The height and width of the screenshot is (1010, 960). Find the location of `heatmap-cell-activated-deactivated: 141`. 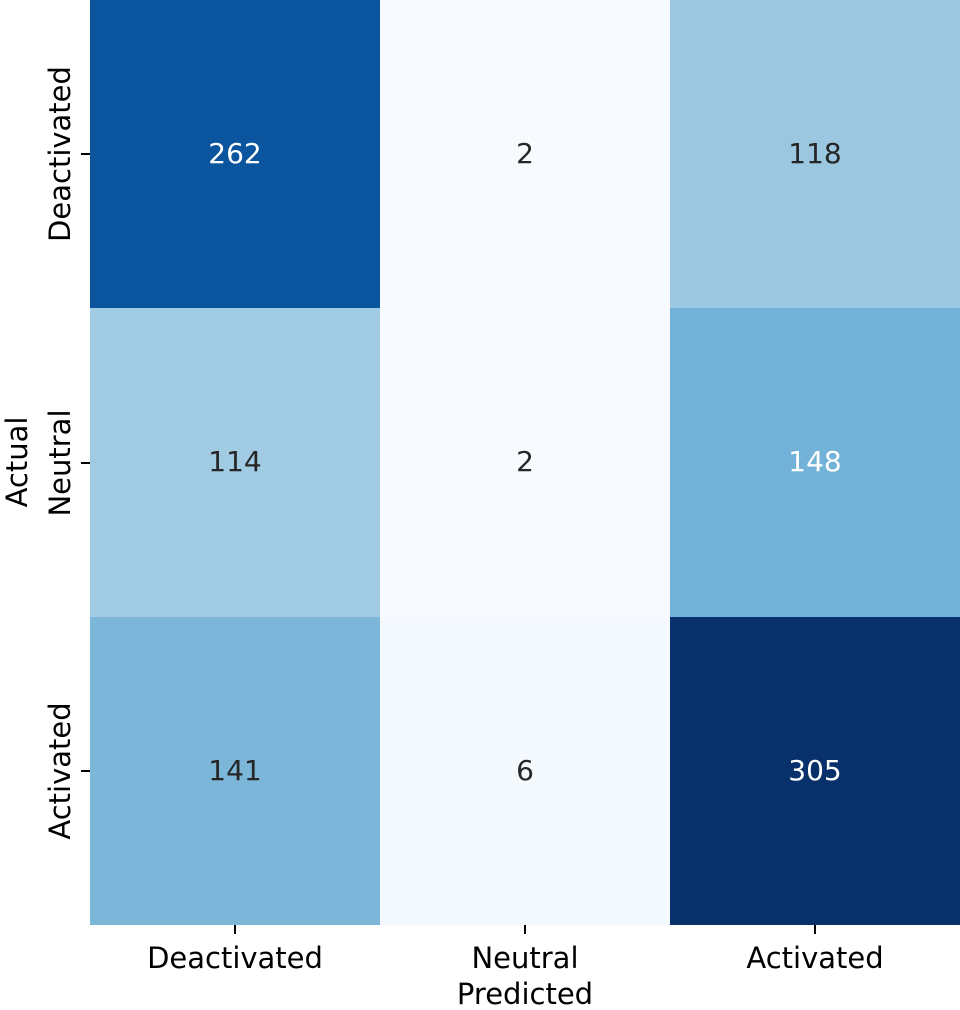

heatmap-cell-activated-deactivated: 141 is located at coordinates (235, 770).